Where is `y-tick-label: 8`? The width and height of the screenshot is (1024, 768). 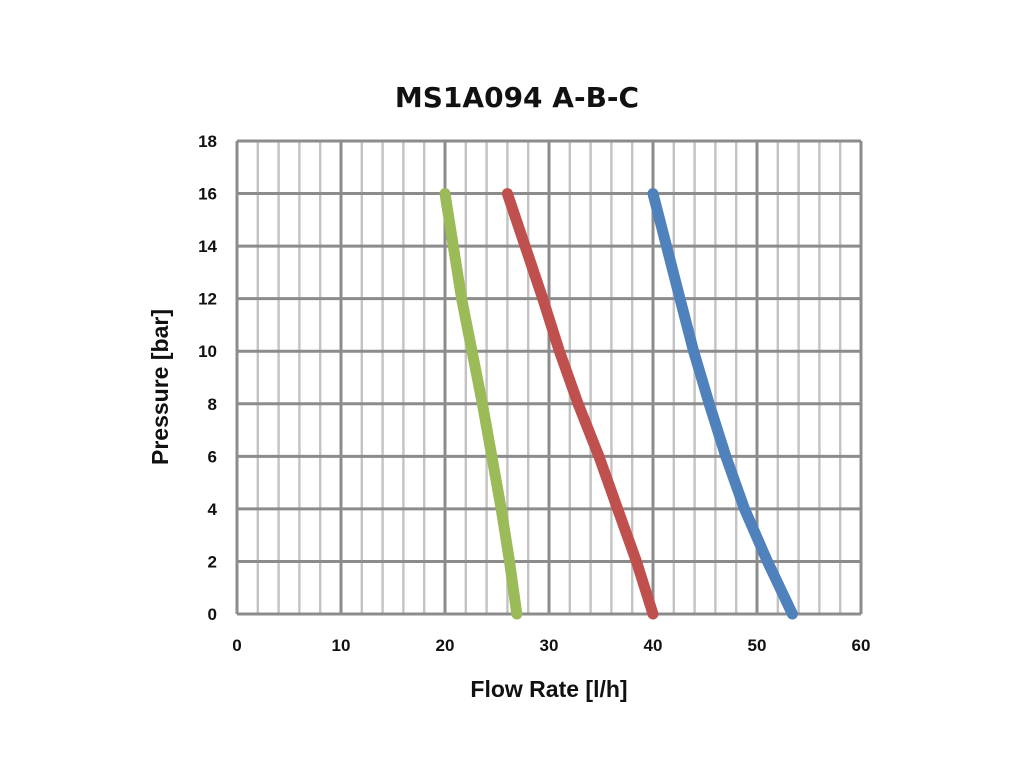 y-tick-label: 8 is located at coordinates (212, 404).